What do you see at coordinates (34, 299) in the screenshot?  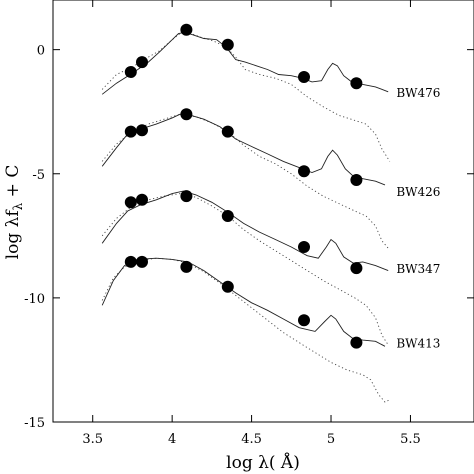 I see `y-tick-label-2: -10` at bounding box center [34, 299].